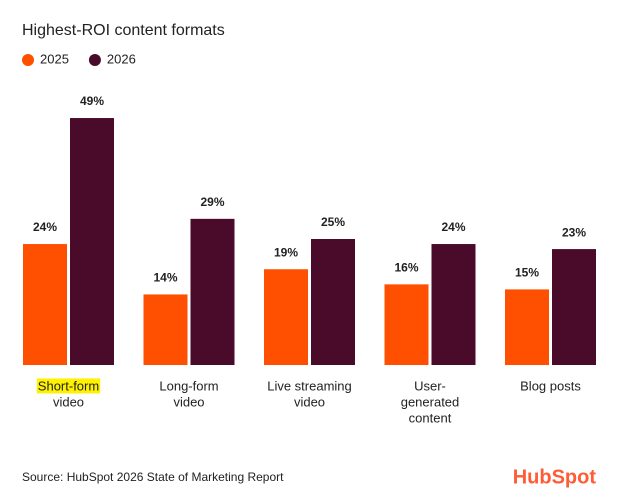  What do you see at coordinates (188, 385) in the screenshot?
I see `x-tick-label: Long-form` at bounding box center [188, 385].